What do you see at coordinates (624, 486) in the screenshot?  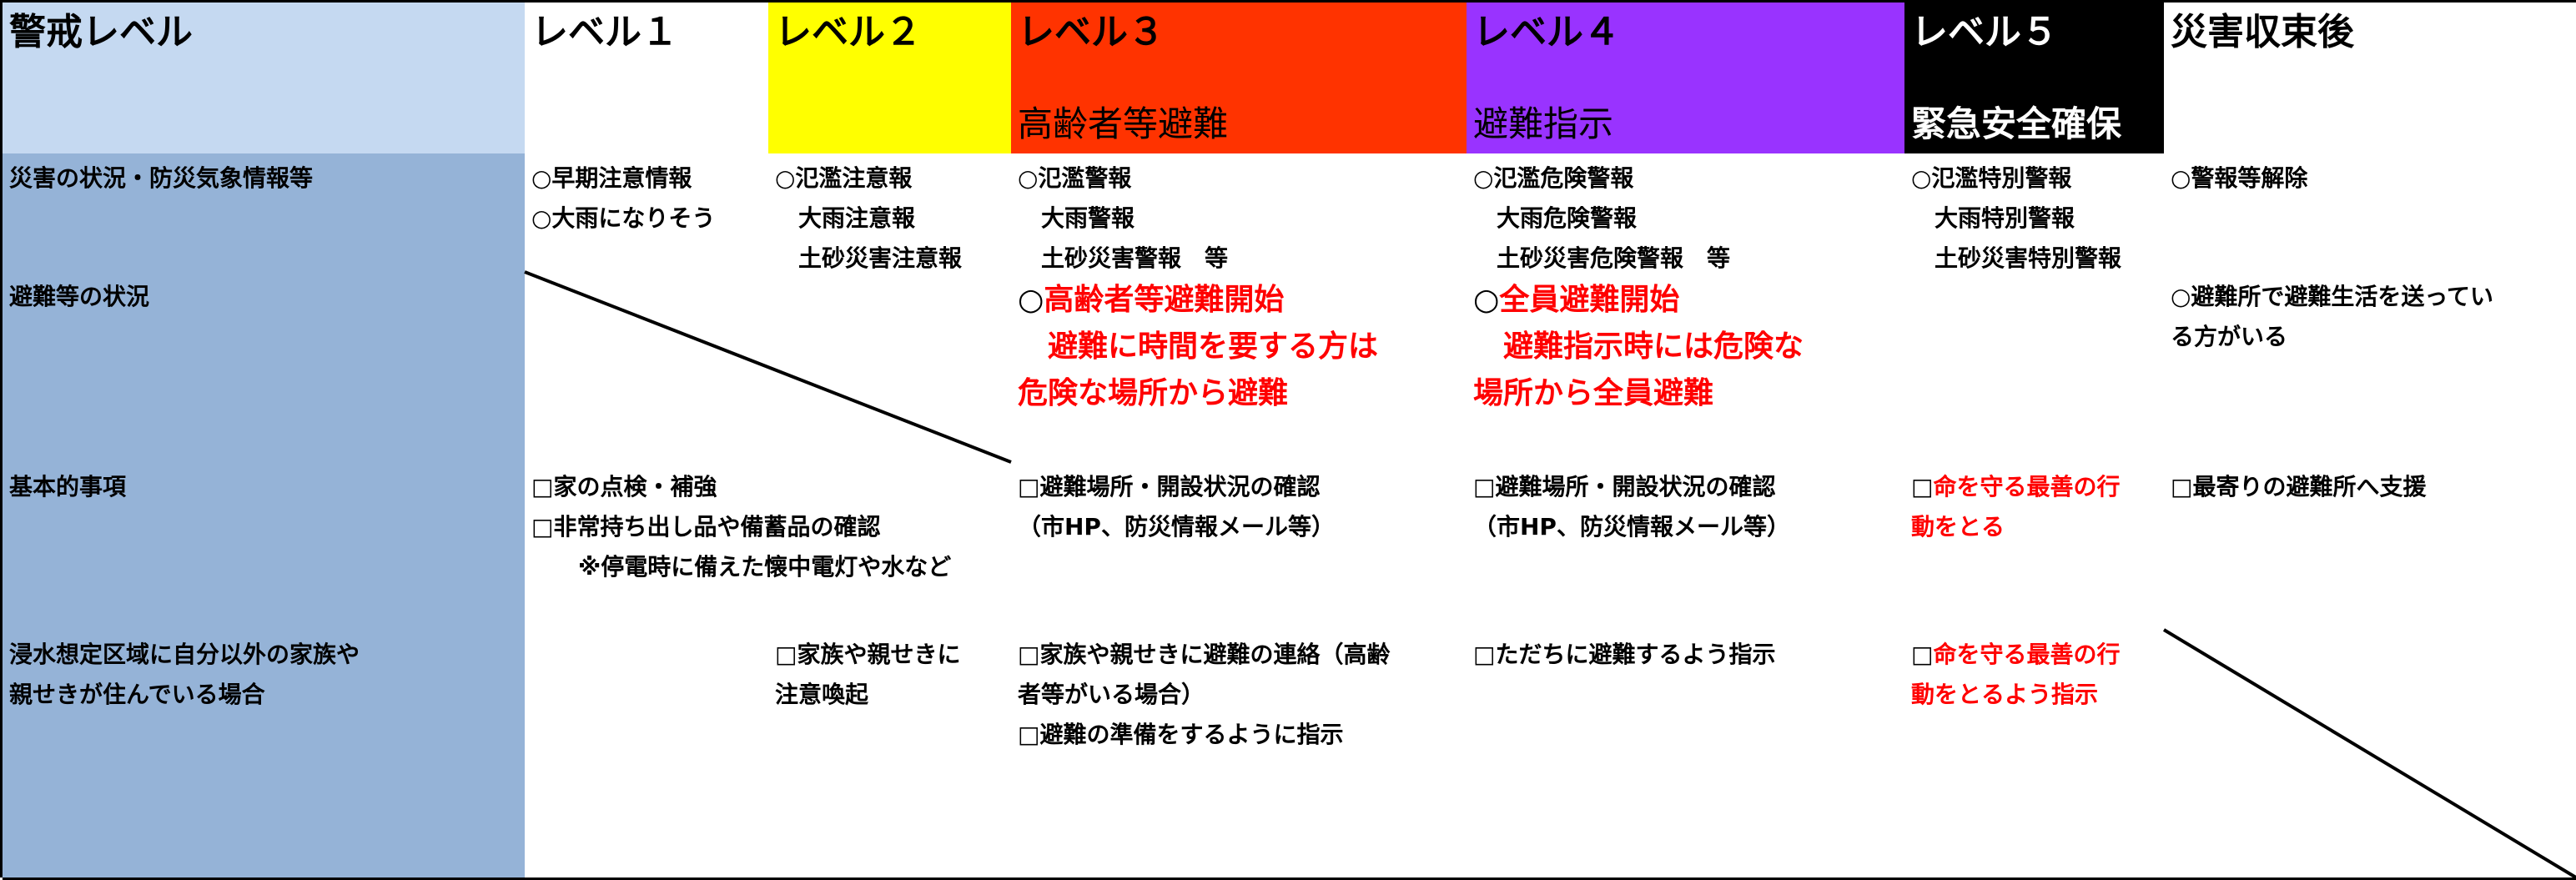 I see `cell-line: □家の点検・補強` at bounding box center [624, 486].